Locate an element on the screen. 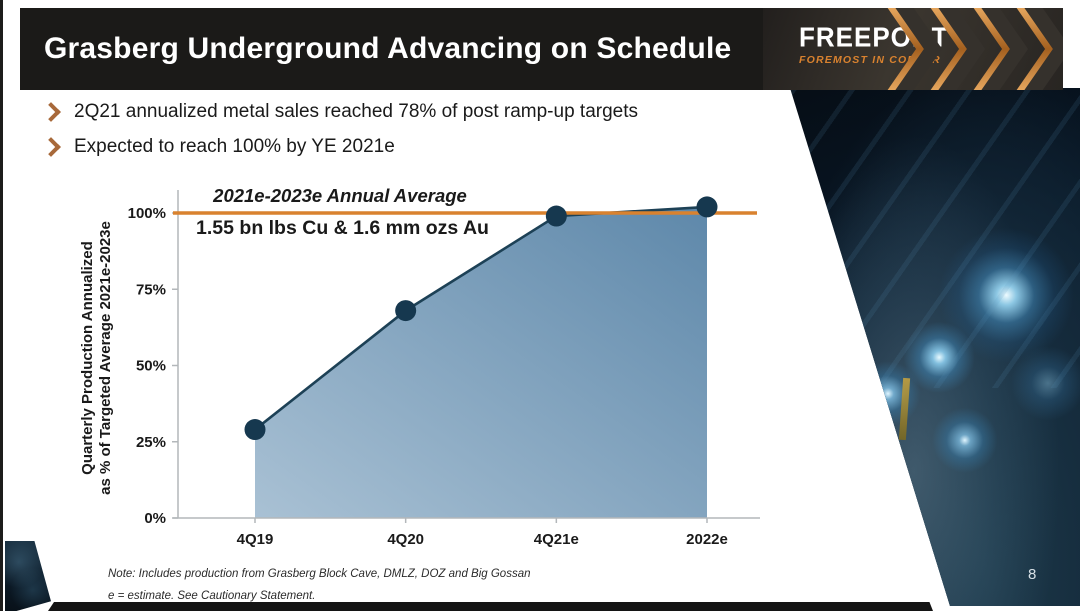 The height and width of the screenshot is (611, 1080). x-tick-label: 4Q19 is located at coordinates (255, 539).